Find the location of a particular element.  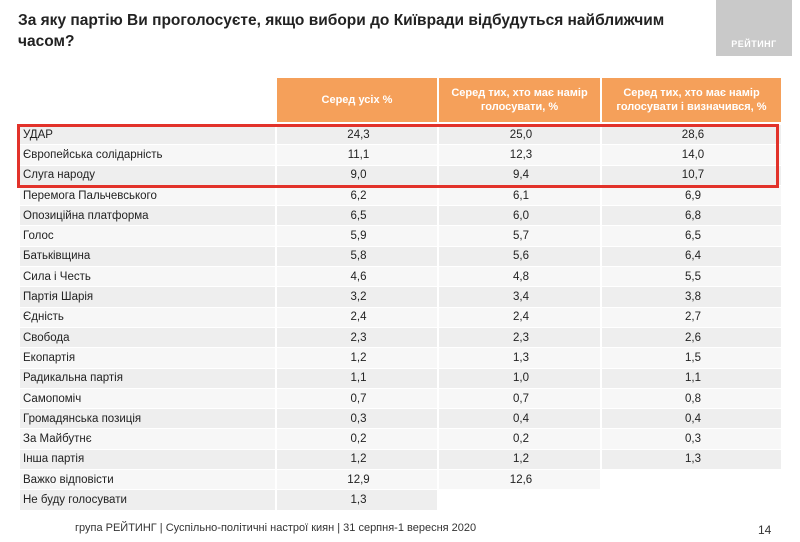

table-row: Голос 5,9 5,7 6,5 is located at coordinates (399, 236).